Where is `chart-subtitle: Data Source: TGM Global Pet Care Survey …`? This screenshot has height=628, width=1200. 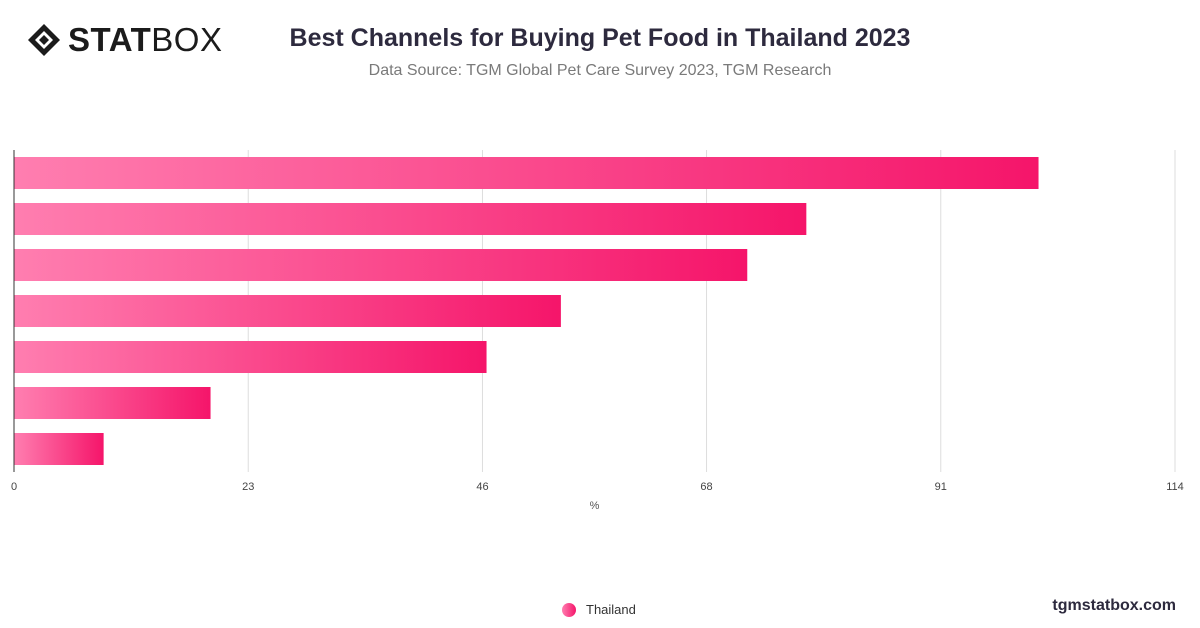 chart-subtitle: Data Source: TGM Global Pet Care Survey … is located at coordinates (600, 70).